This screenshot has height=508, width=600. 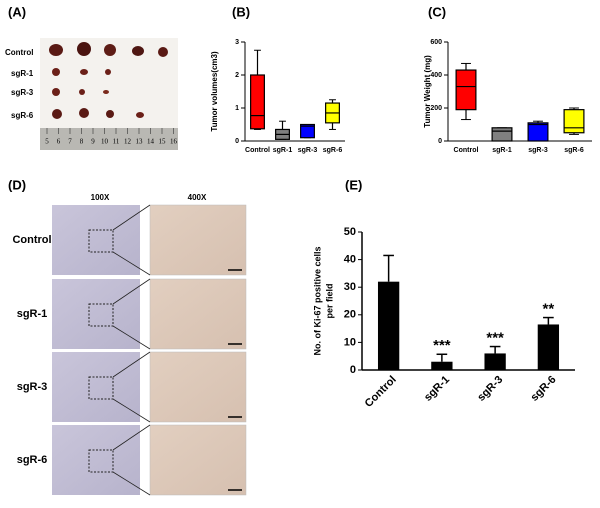 I want to click on ruler-number: 16, so click(x=174, y=142).